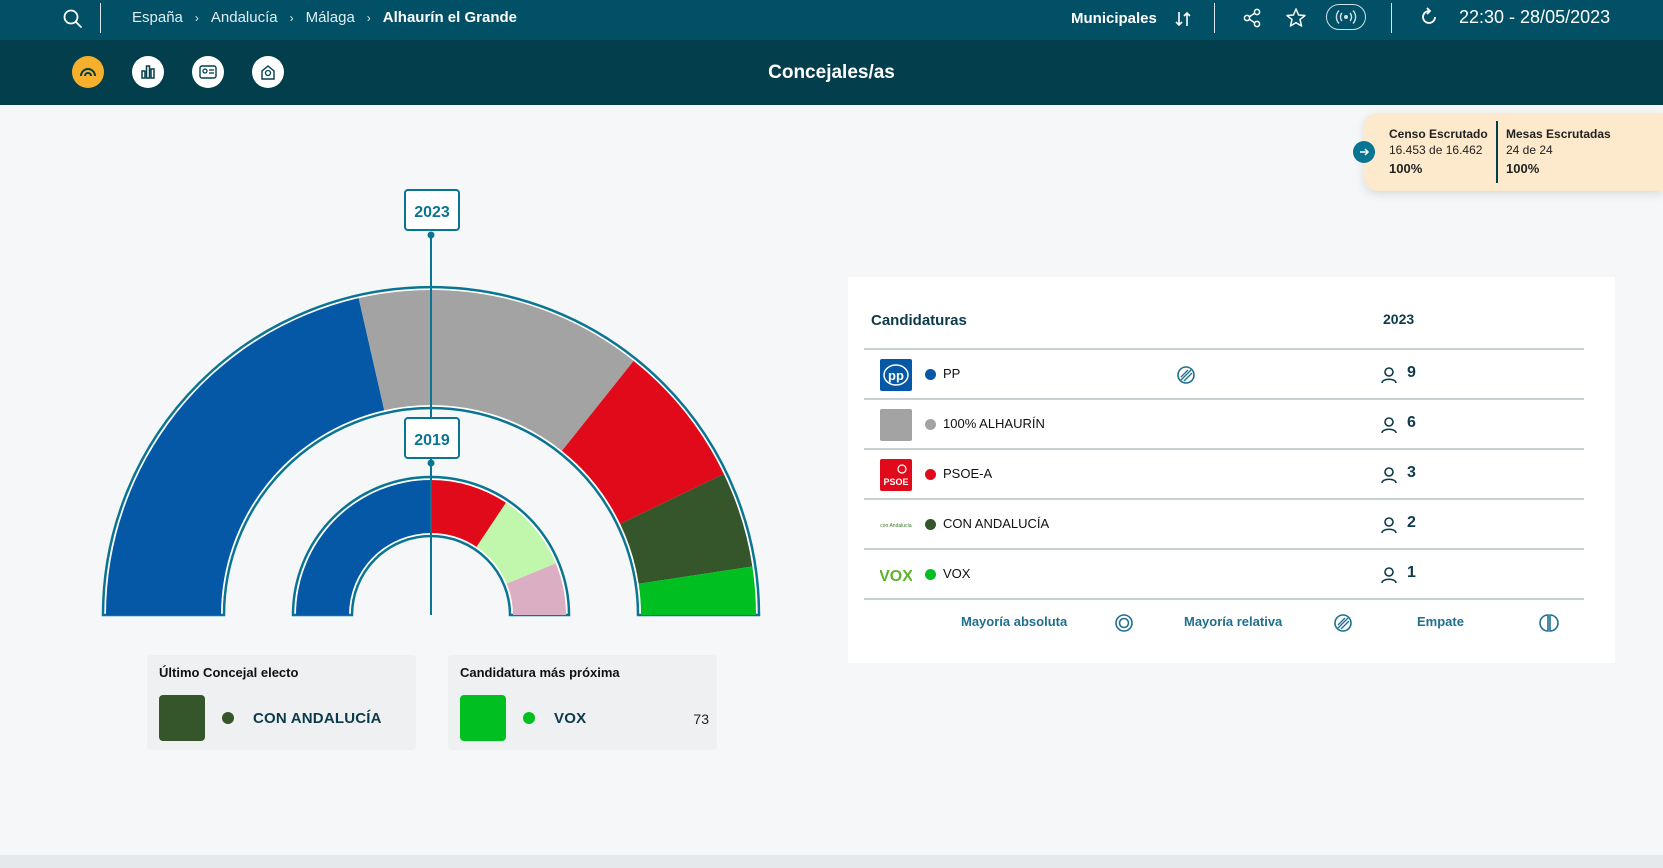  What do you see at coordinates (73, 19) in the screenshot?
I see `search-icon` at bounding box center [73, 19].